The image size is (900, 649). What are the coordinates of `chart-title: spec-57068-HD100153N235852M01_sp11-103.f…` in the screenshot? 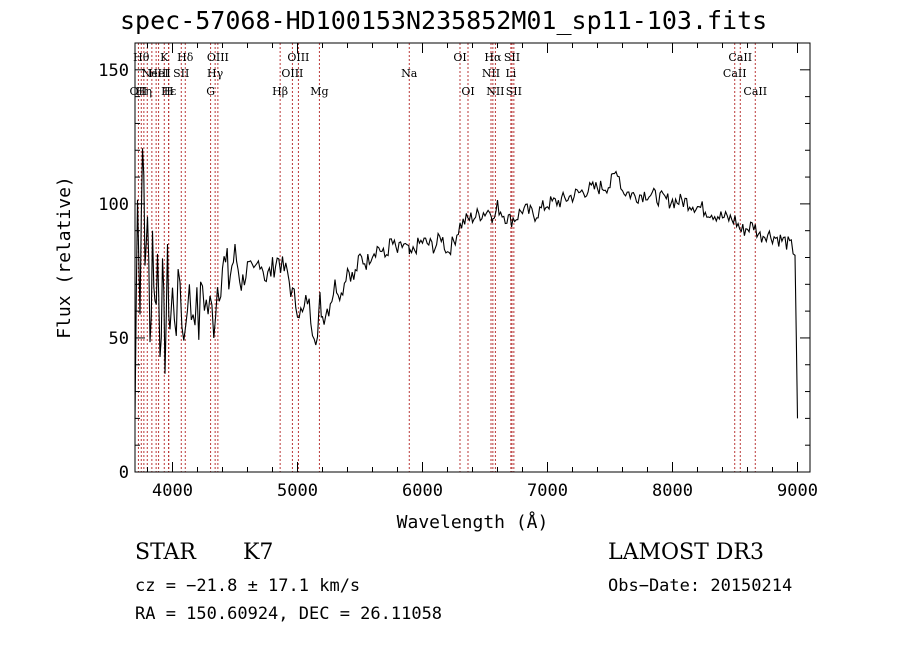 It's located at (444, 20).